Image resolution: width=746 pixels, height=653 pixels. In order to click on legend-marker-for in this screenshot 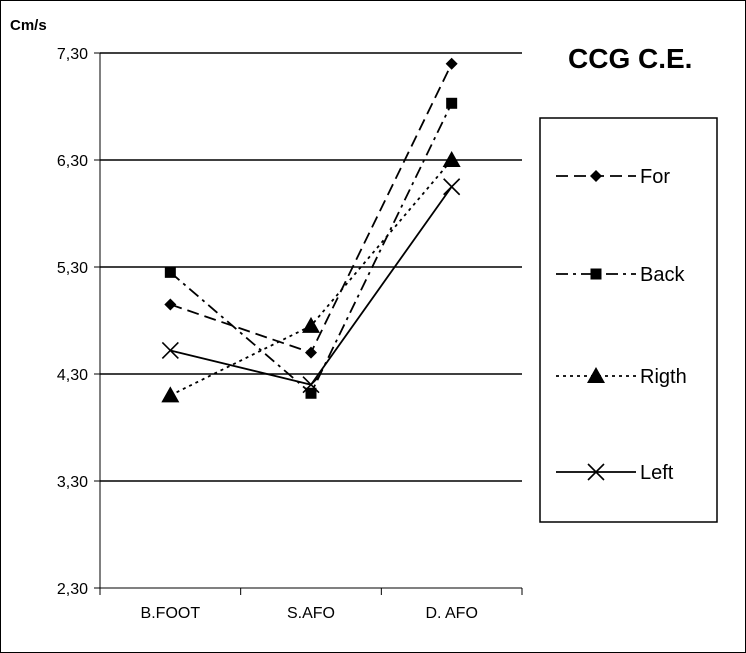, I will do `click(596, 176)`.